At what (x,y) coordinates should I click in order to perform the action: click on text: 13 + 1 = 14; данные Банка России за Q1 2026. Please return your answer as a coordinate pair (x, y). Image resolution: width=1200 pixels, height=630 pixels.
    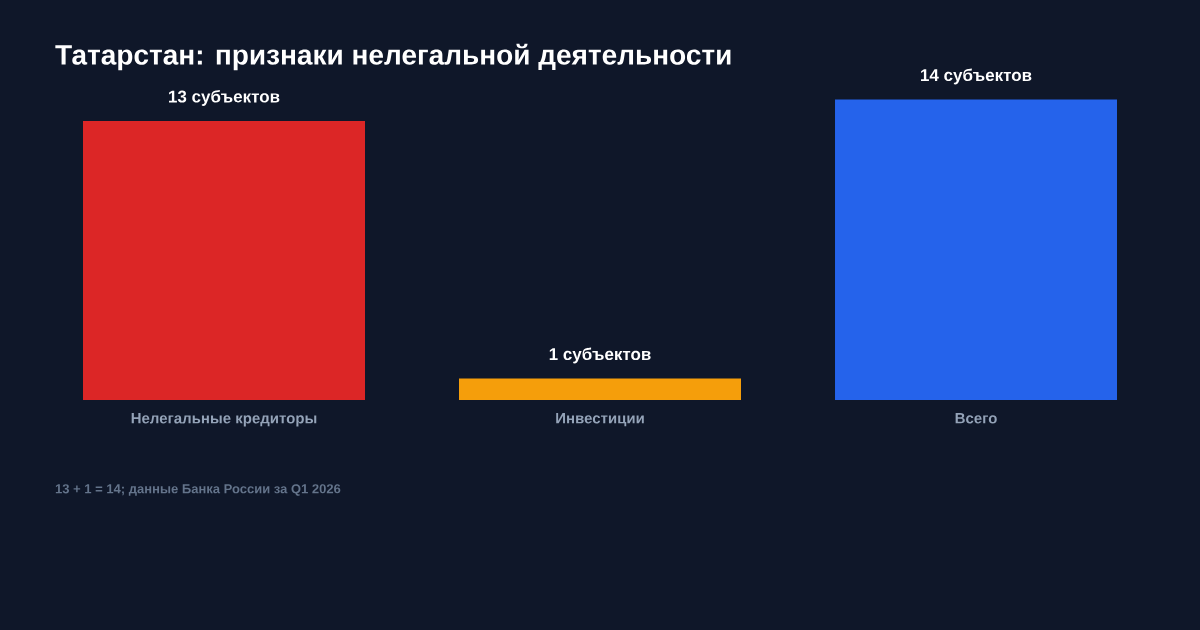
    Looking at the image, I should click on (198, 490).